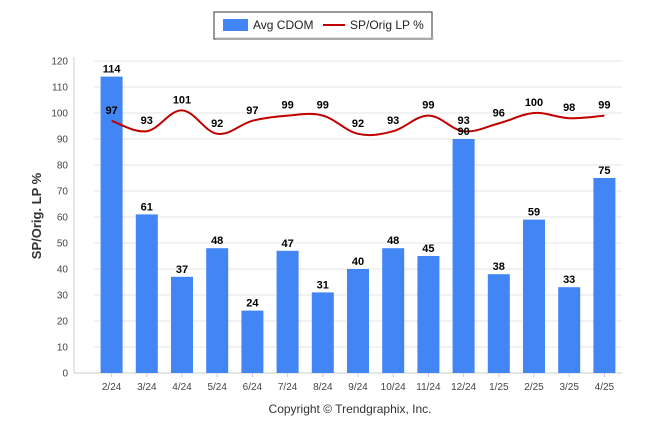 This screenshot has height=434, width=646. I want to click on x-tick-label-7/24: 7/24, so click(288, 387).